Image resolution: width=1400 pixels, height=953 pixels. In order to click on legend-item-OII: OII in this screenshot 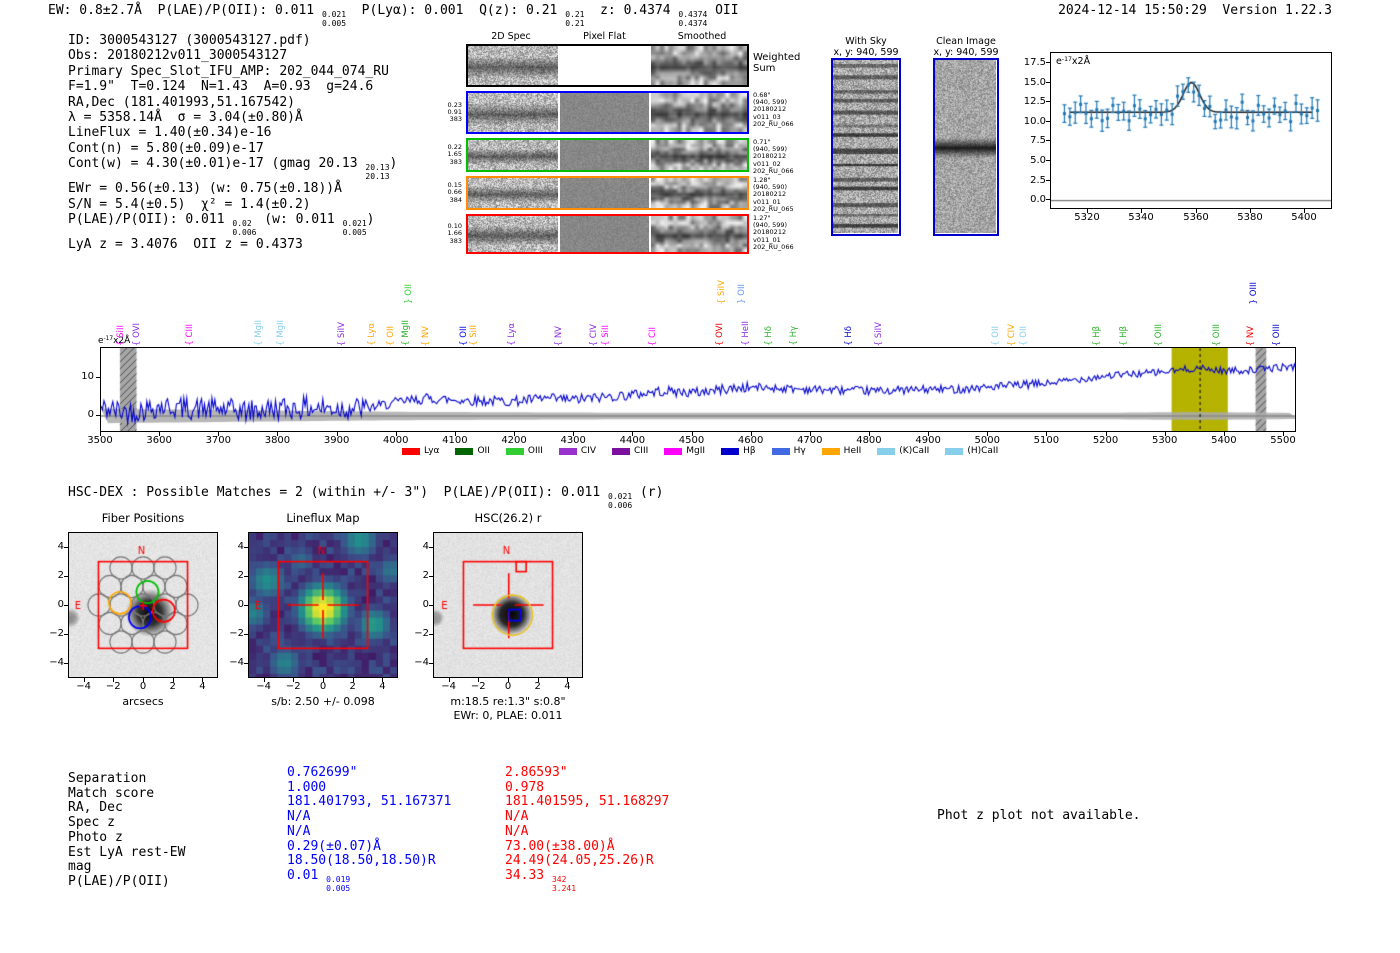, I will do `click(472, 451)`.